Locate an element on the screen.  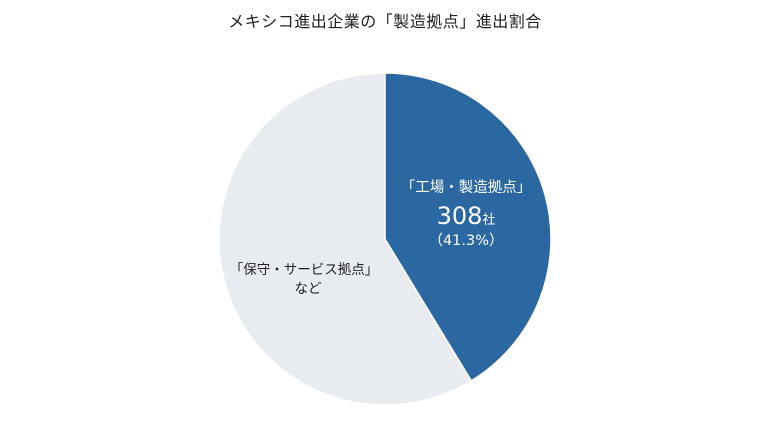
slice-label-manufacturing: 「工場・製造拠点」 is located at coordinates (466, 187).